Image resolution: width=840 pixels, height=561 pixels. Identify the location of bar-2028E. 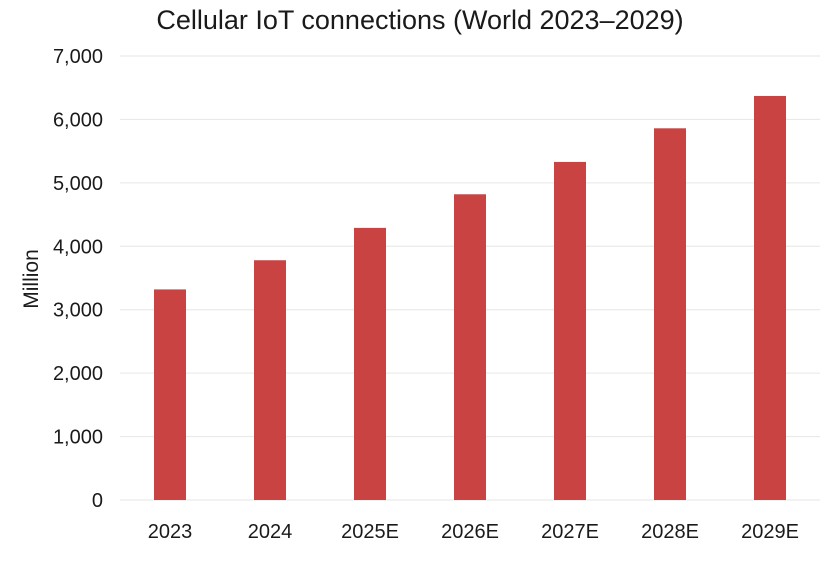
(670, 314).